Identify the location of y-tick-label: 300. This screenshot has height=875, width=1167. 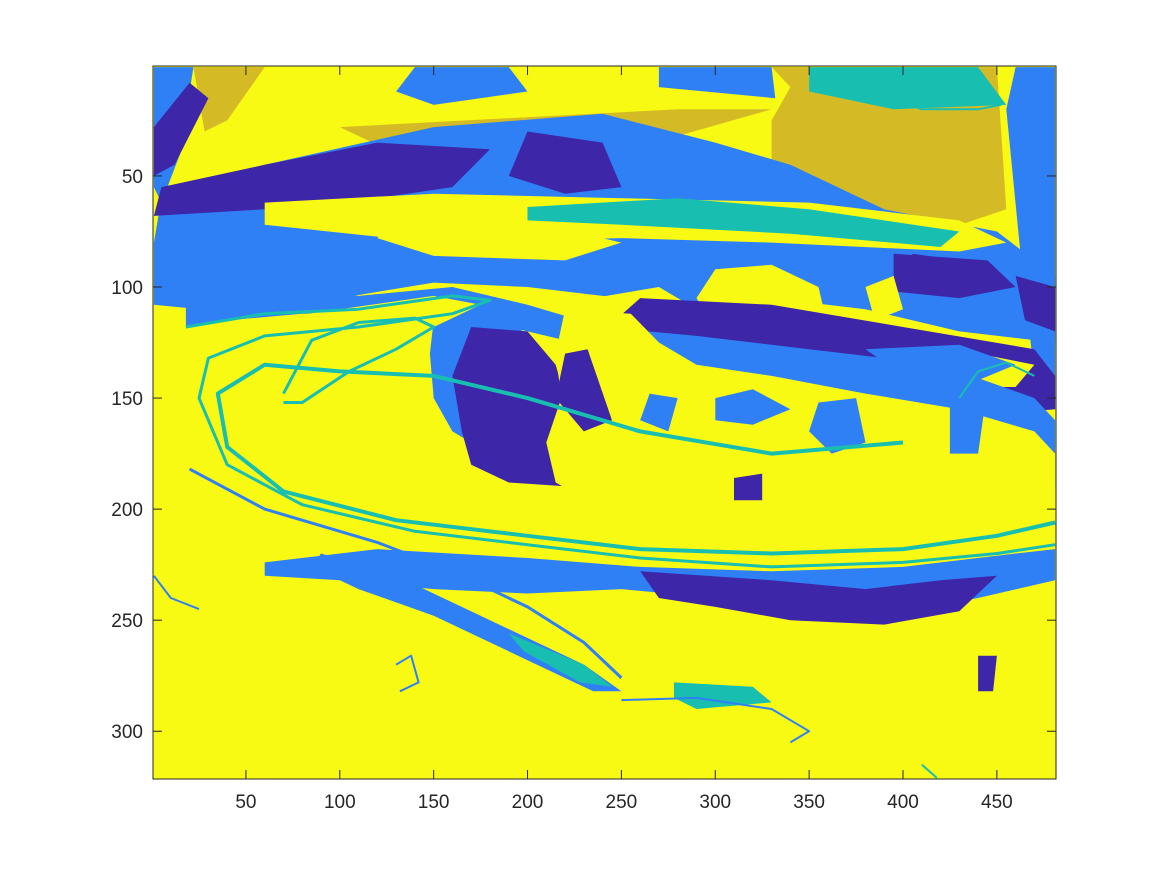
(127, 732).